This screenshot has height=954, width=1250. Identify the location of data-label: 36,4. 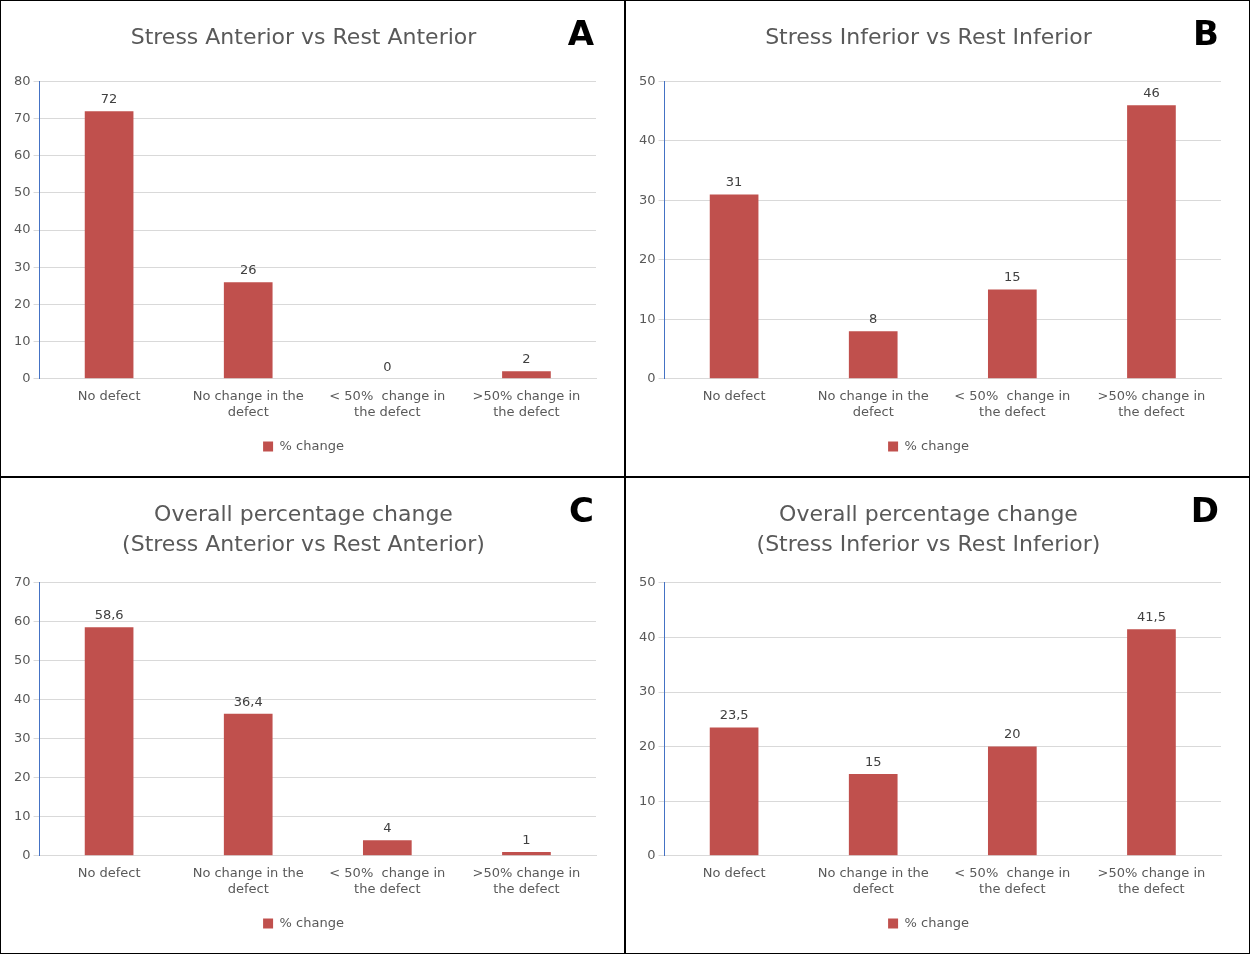
(248, 701).